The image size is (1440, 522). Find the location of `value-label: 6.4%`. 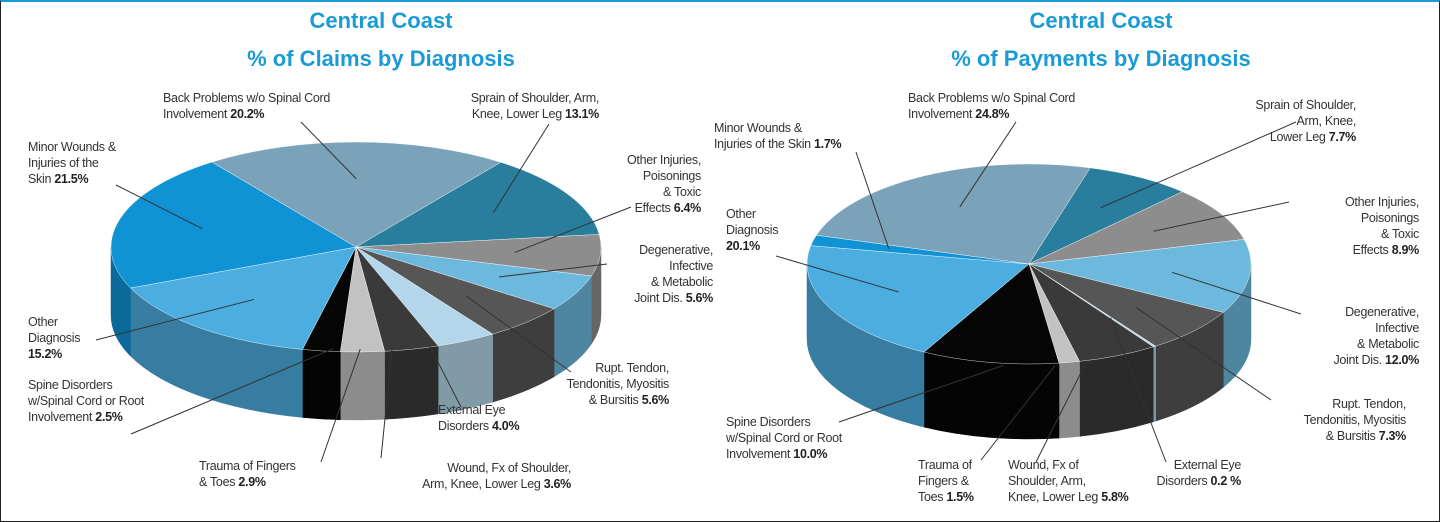

value-label: 6.4% is located at coordinates (687, 208).